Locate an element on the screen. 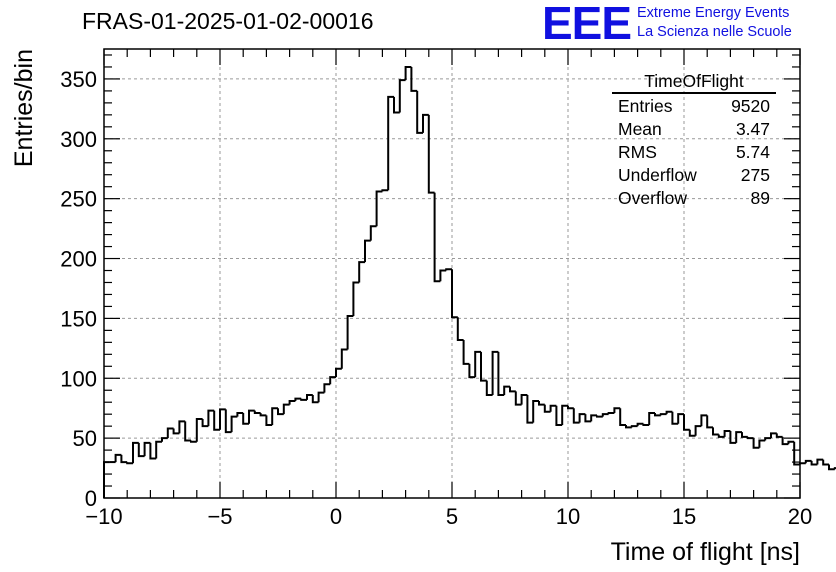 The height and width of the screenshot is (572, 836). page-title: FRAS-01-2025-01-02-00016 is located at coordinates (228, 21).